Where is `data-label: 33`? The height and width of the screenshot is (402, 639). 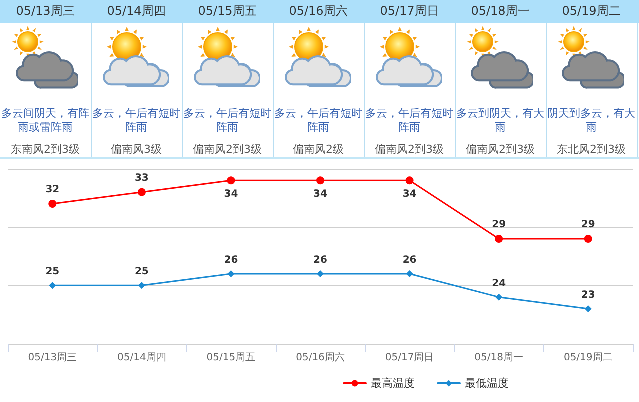
data-label: 33 is located at coordinates (141, 178).